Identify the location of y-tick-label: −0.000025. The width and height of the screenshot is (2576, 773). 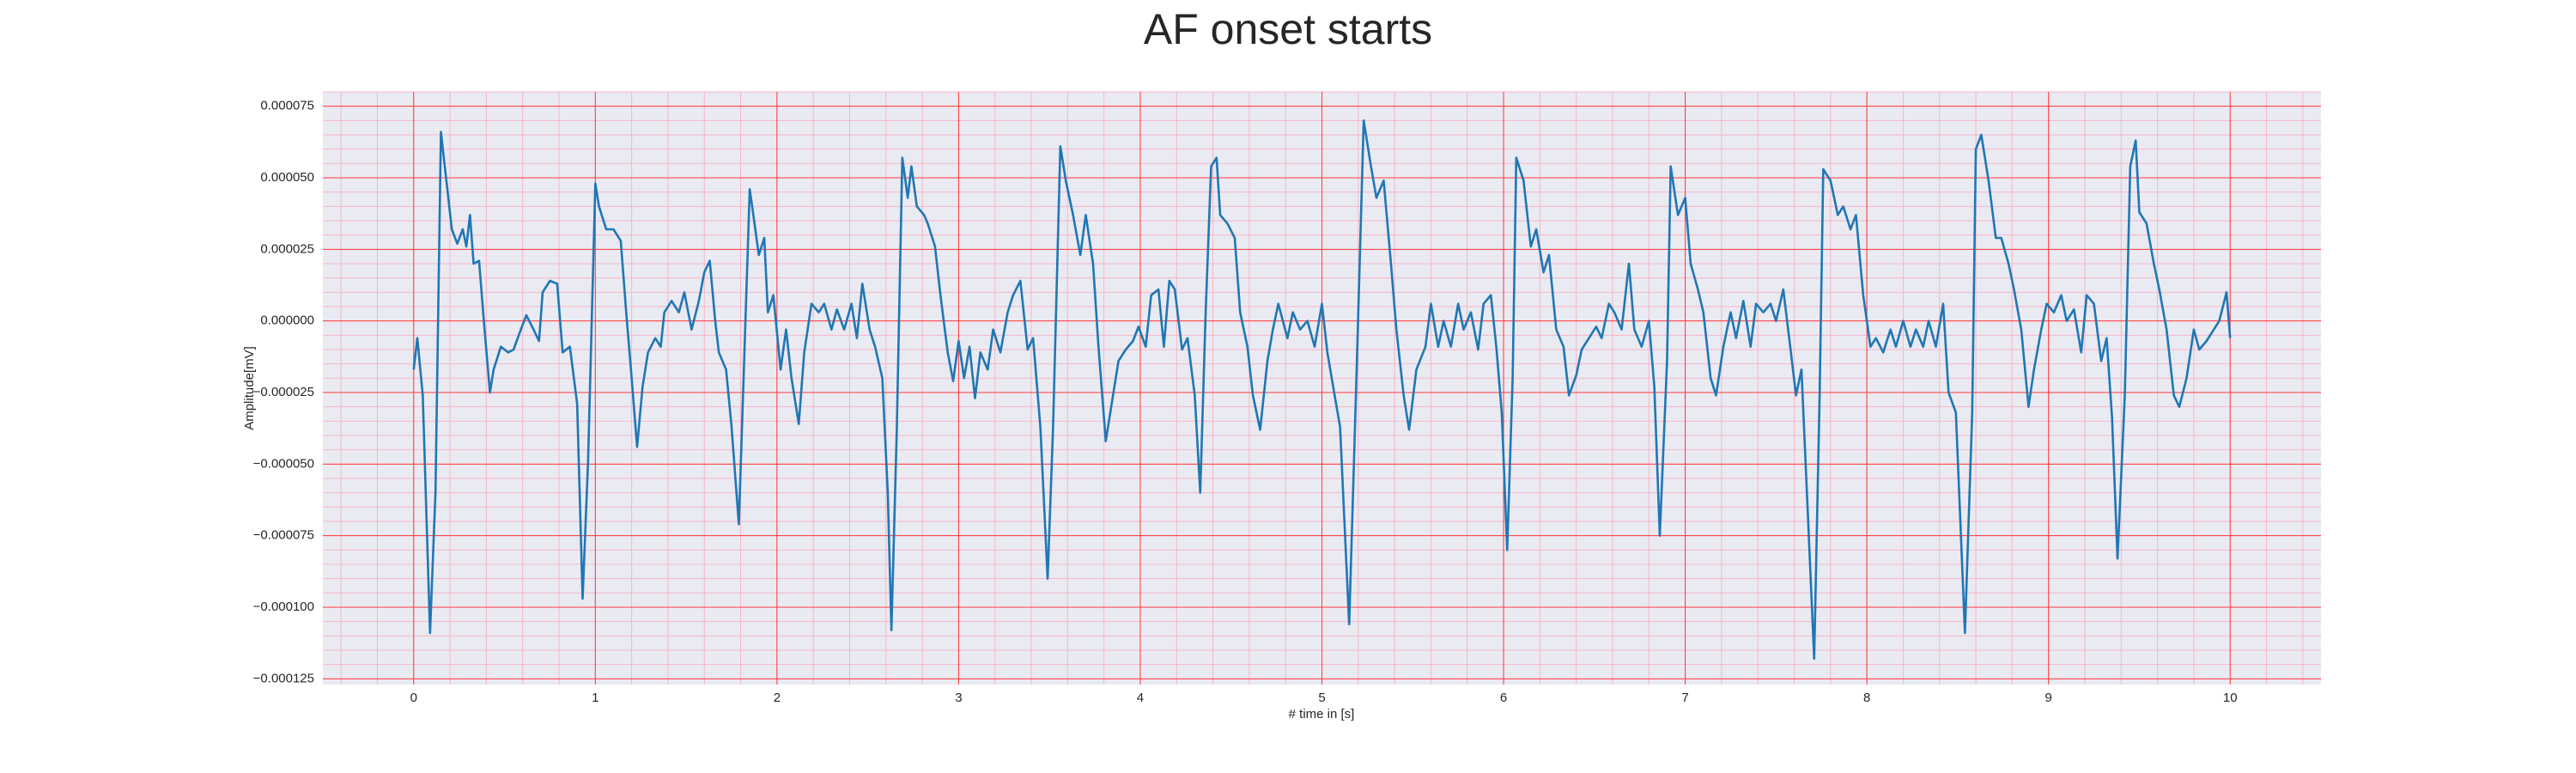
(283, 392).